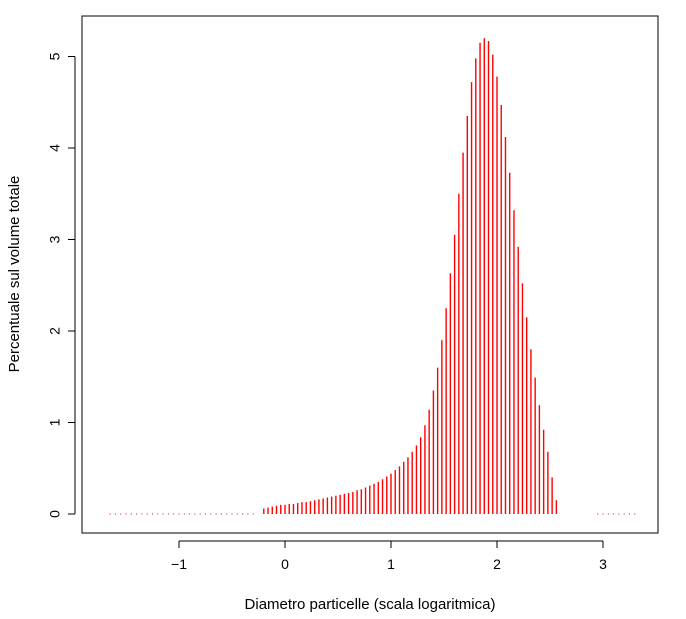 The image size is (686, 619). Describe the element at coordinates (603, 564) in the screenshot. I see `x-tick-label: 3` at that location.